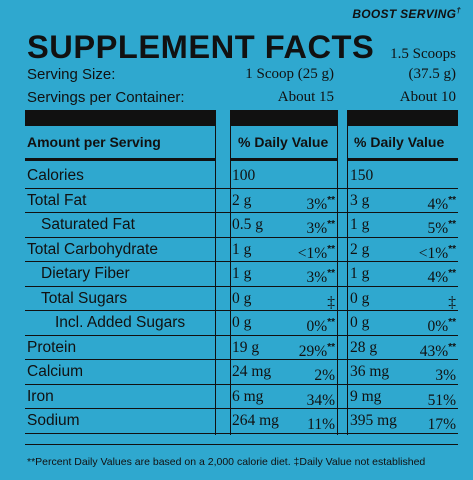 This screenshot has width=473, height=480. What do you see at coordinates (437, 252) in the screenshot?
I see `daily-value-col2: <1%**` at bounding box center [437, 252].